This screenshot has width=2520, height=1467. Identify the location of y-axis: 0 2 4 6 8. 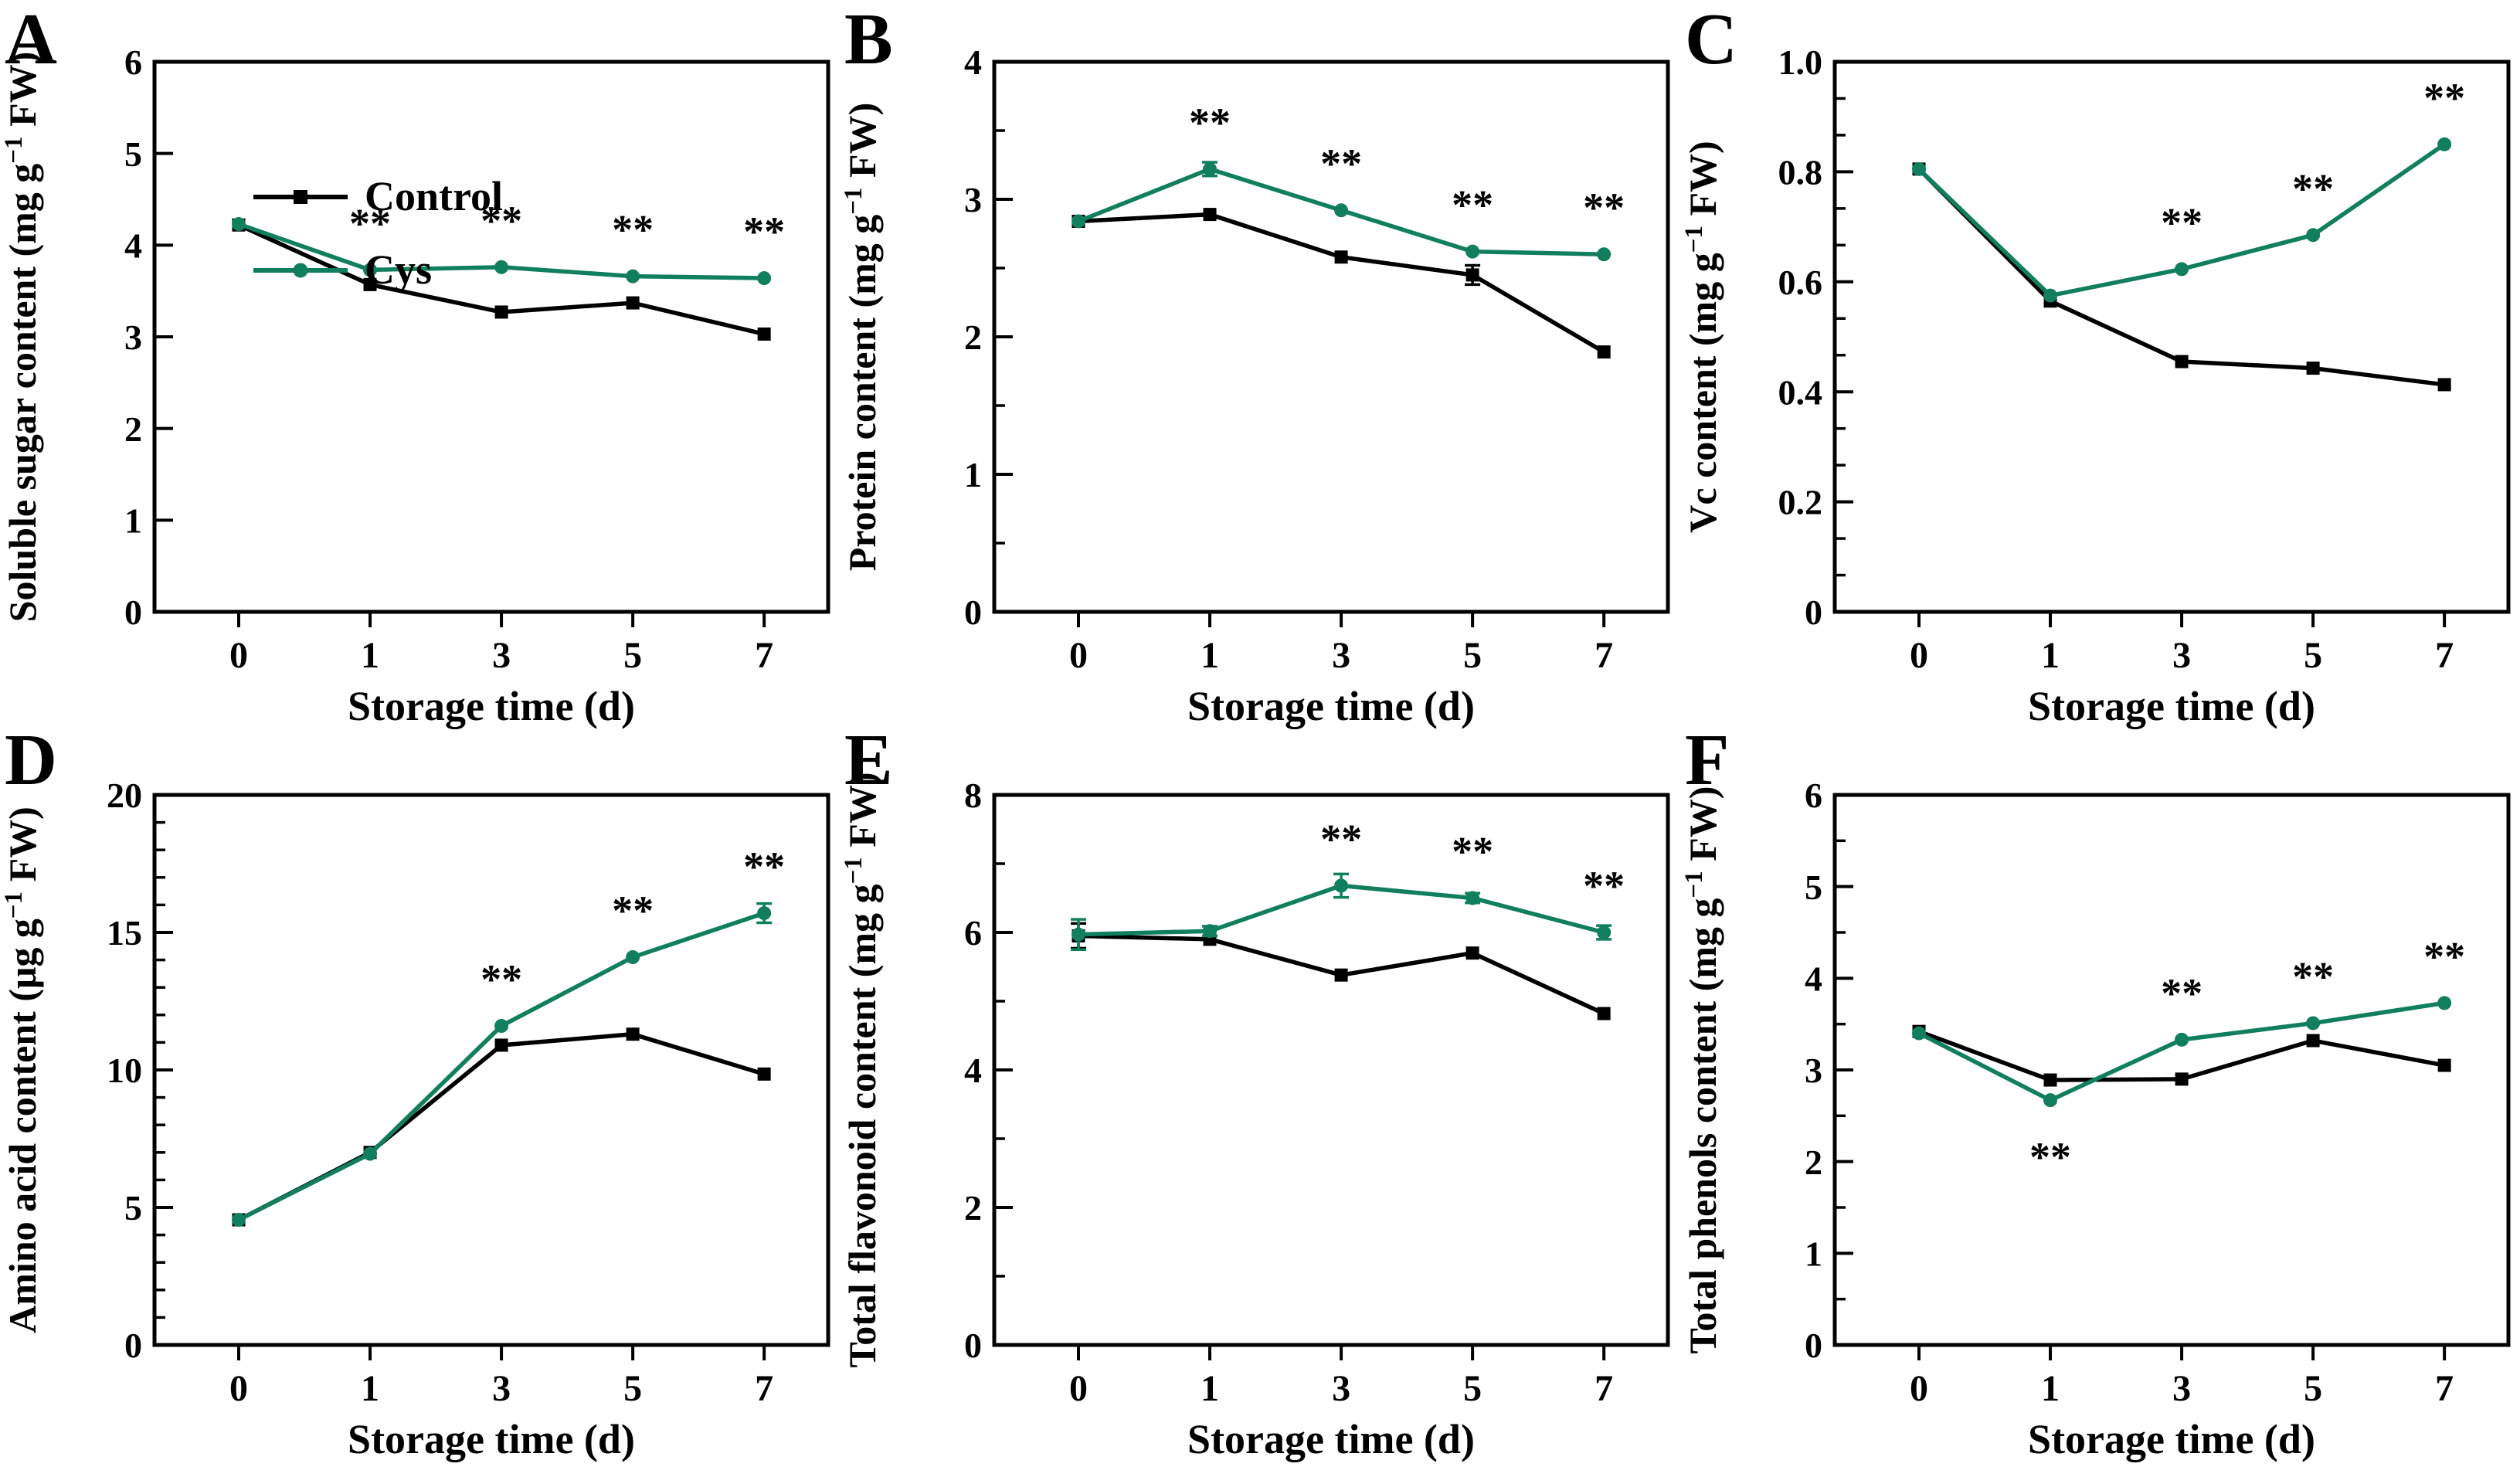
(988, 1070).